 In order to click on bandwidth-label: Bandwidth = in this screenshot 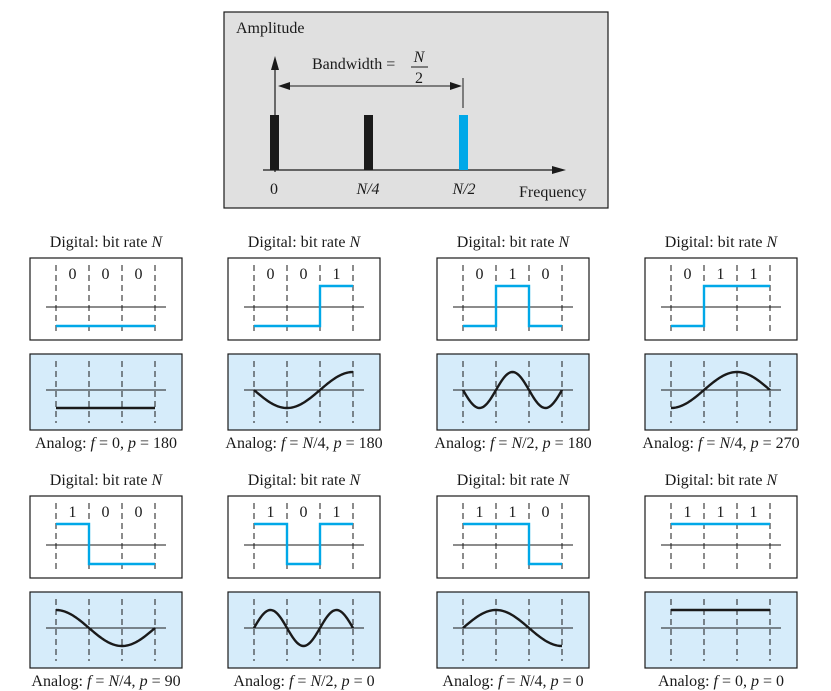, I will do `click(353, 64)`.